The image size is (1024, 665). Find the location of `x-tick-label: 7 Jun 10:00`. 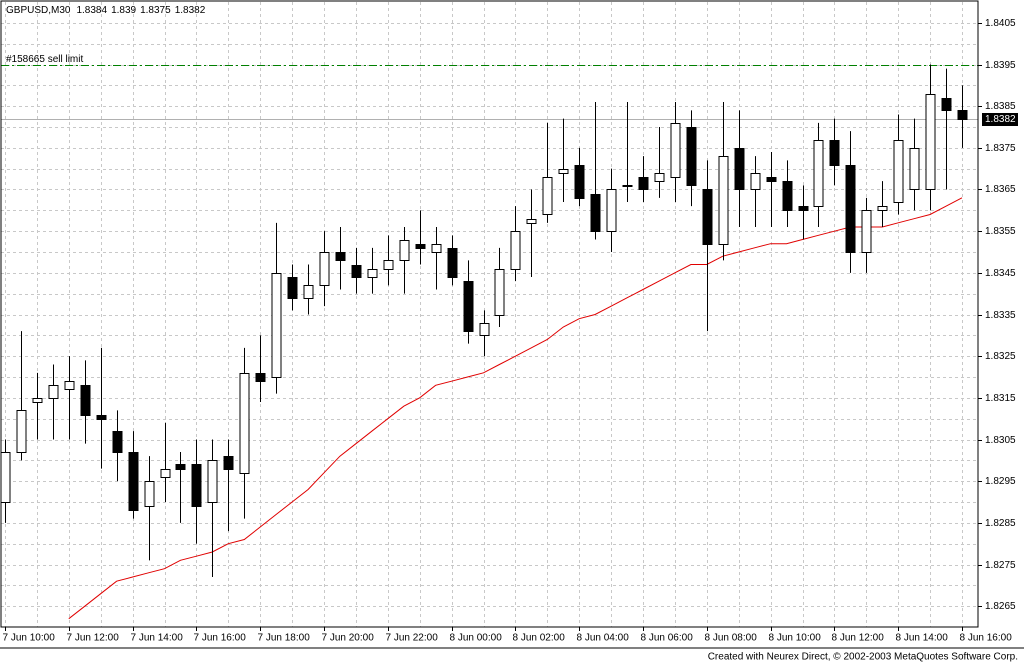

x-tick-label: 7 Jun 10:00 is located at coordinates (29, 638).